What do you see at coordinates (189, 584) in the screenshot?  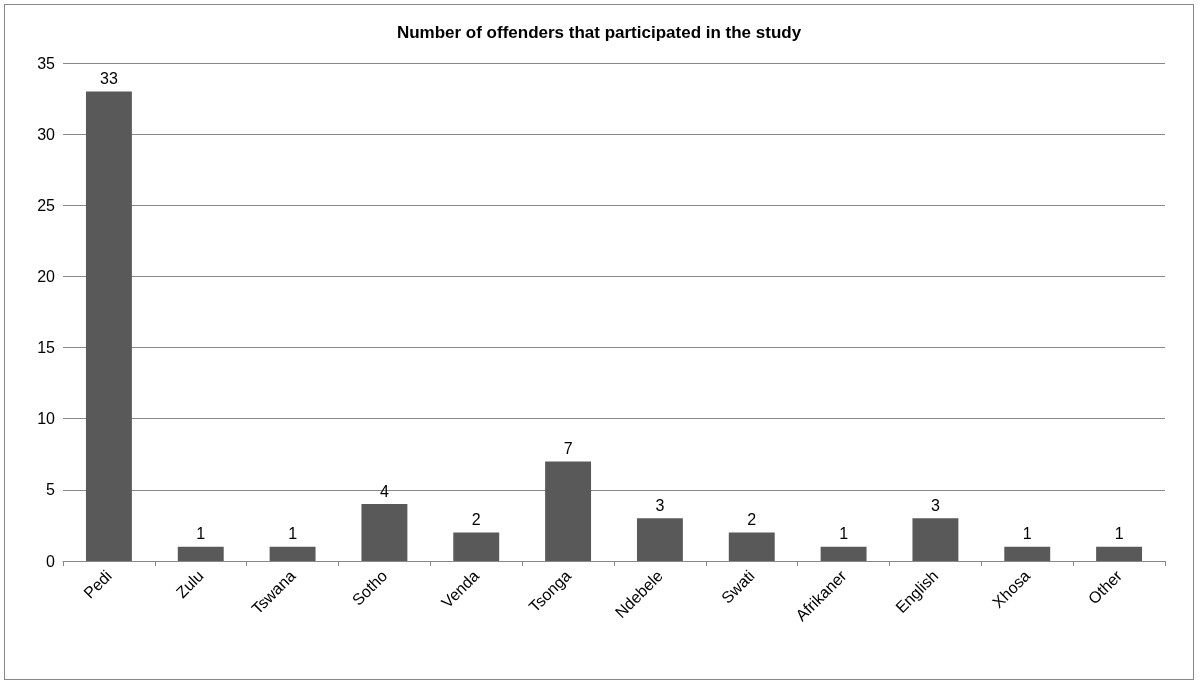 I see `x-tick-label: Zulu` at bounding box center [189, 584].